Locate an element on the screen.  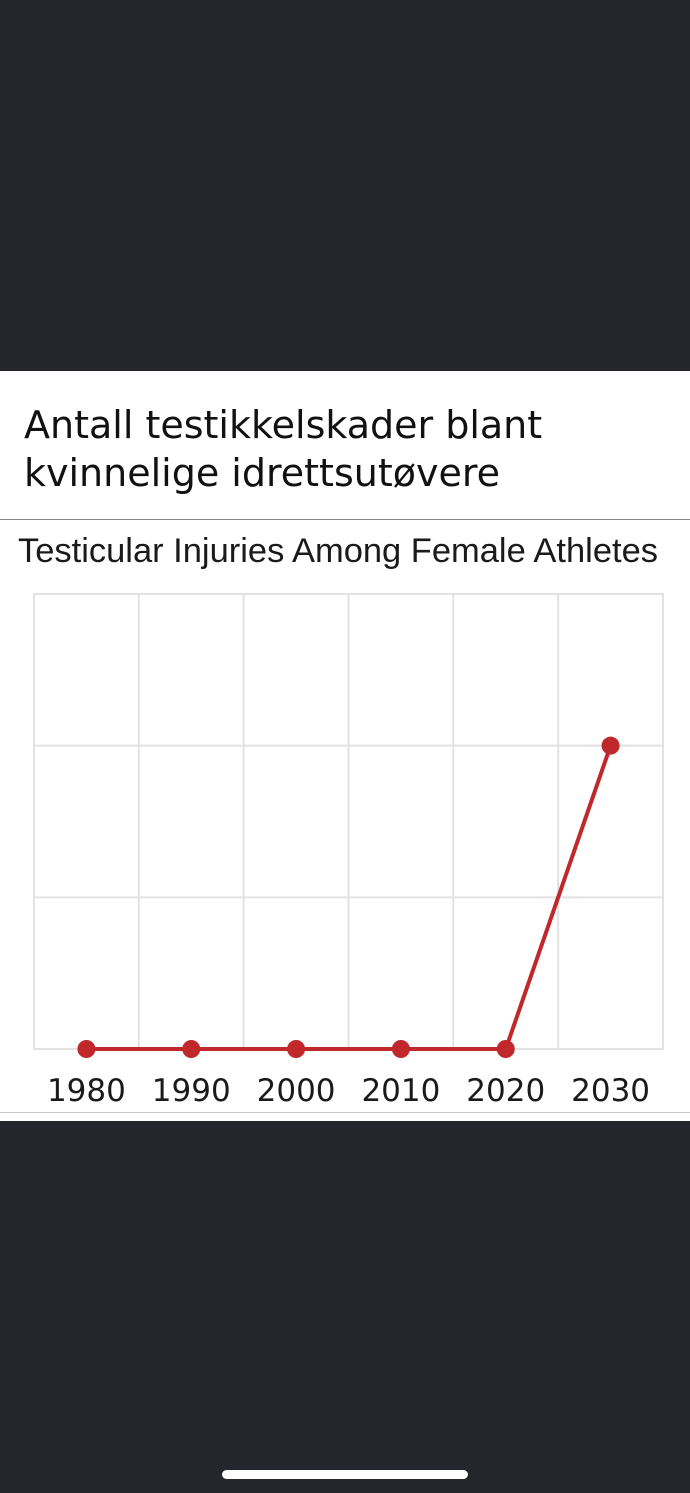
caption-line-1: Antall testikkelskader blant is located at coordinates (283, 425).